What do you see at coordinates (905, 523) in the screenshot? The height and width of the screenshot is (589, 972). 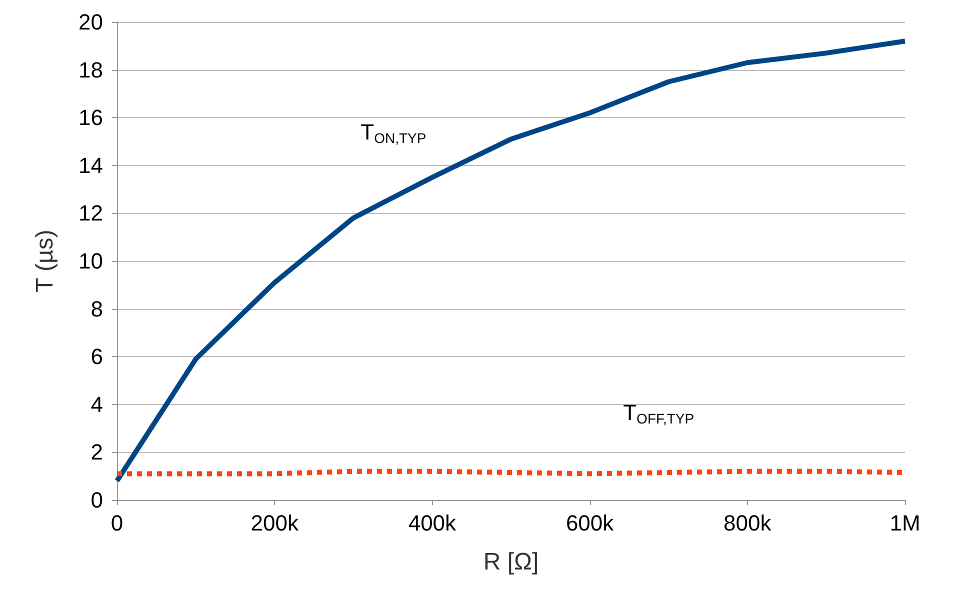 I see `x-tick-label: 1M` at bounding box center [905, 523].